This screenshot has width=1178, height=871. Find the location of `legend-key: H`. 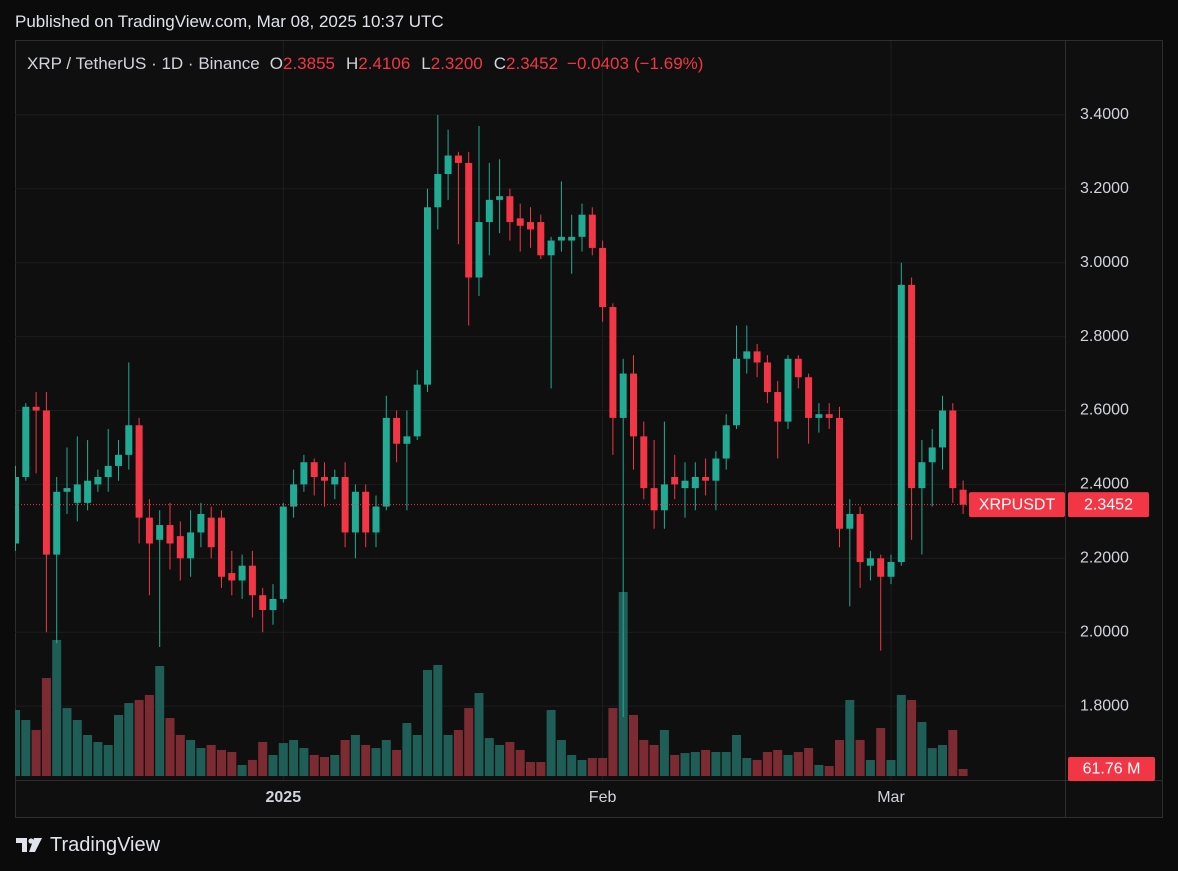

legend-key: H is located at coordinates (352, 63).